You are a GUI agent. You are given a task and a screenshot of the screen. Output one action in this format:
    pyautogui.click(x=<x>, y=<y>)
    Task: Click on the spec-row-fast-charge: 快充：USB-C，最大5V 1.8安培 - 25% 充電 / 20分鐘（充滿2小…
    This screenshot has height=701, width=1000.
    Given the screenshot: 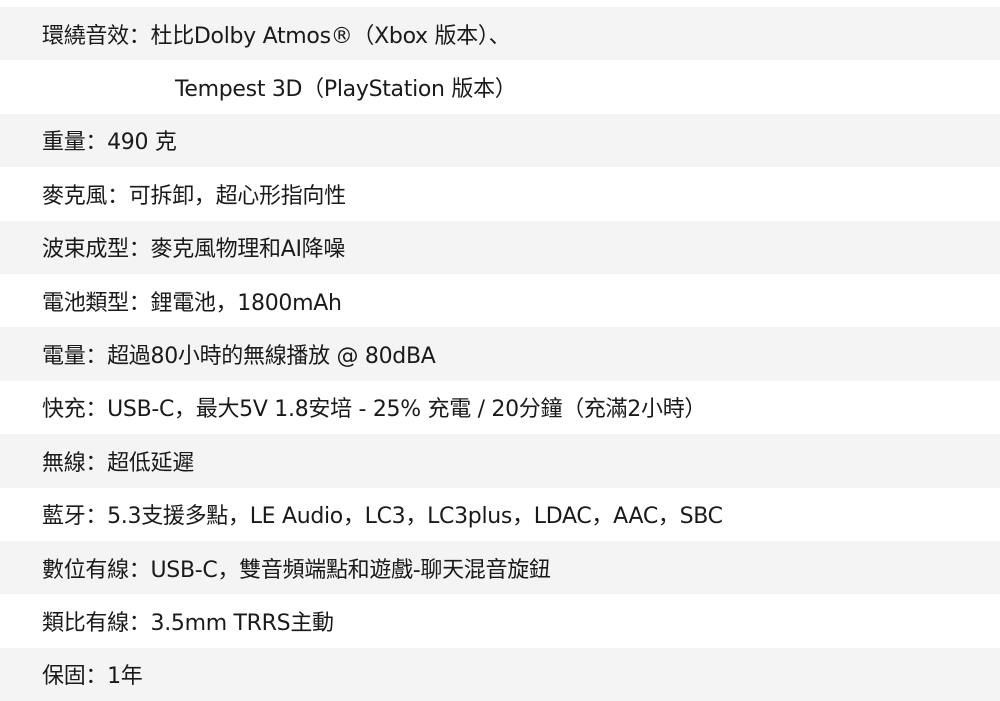 What is the action you would take?
    pyautogui.click(x=374, y=410)
    